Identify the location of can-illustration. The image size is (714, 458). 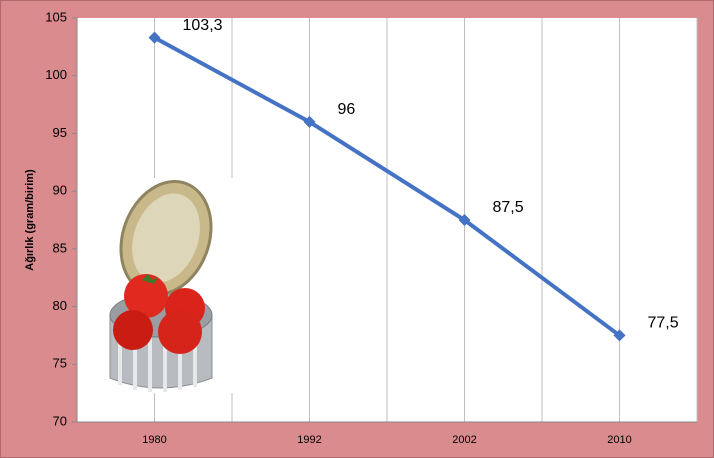
(170, 285).